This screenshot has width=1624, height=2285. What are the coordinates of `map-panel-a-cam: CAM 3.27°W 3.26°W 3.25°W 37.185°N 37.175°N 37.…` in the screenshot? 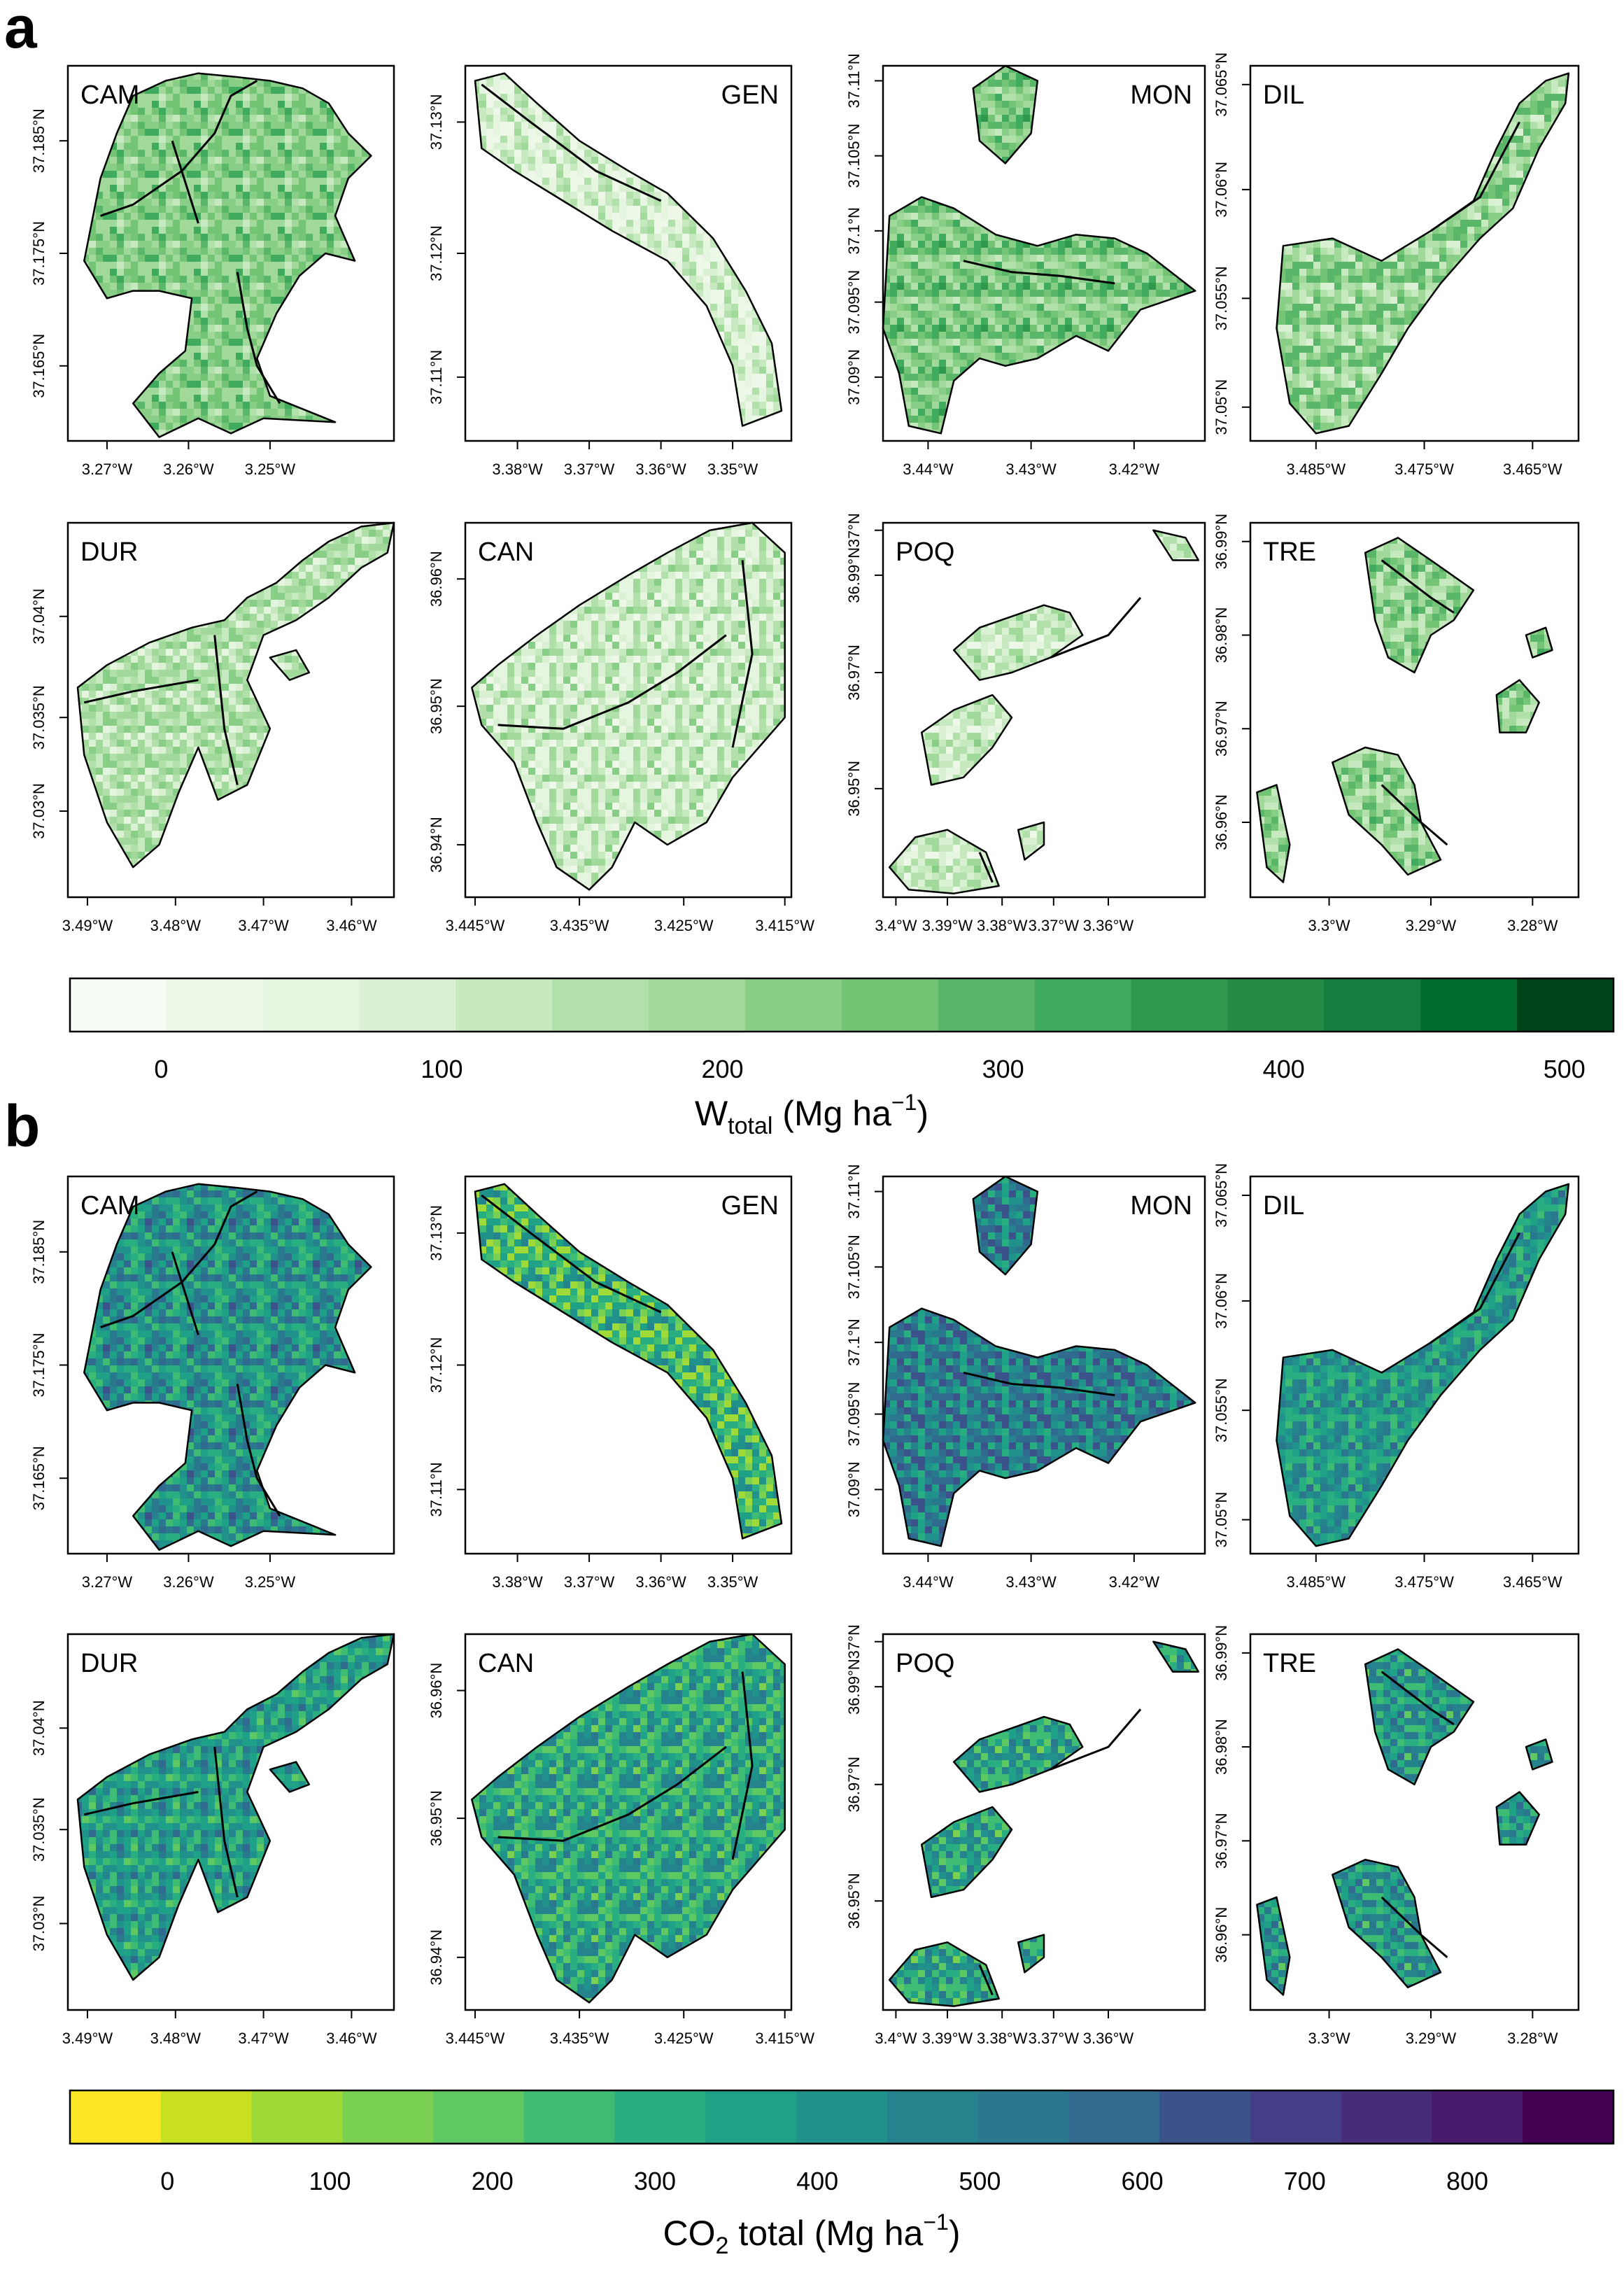 It's located at (213, 271).